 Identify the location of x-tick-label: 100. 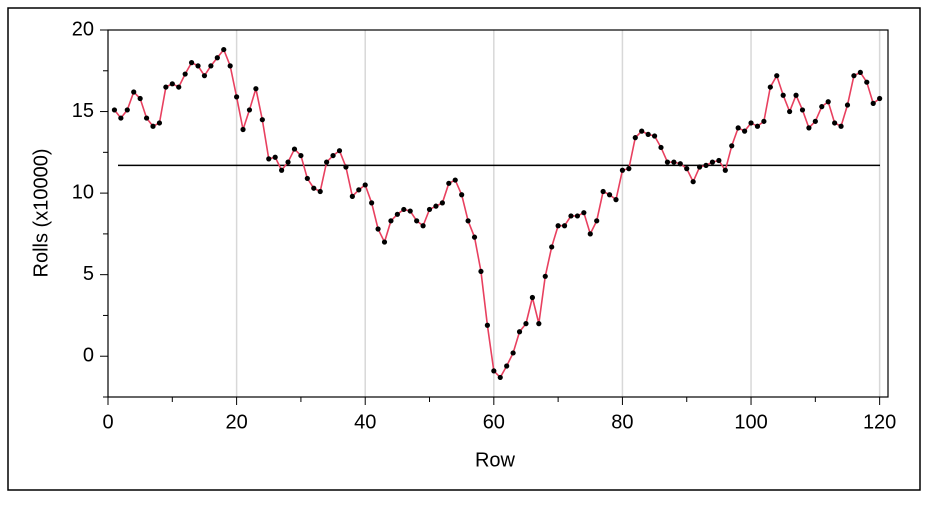
(750, 422).